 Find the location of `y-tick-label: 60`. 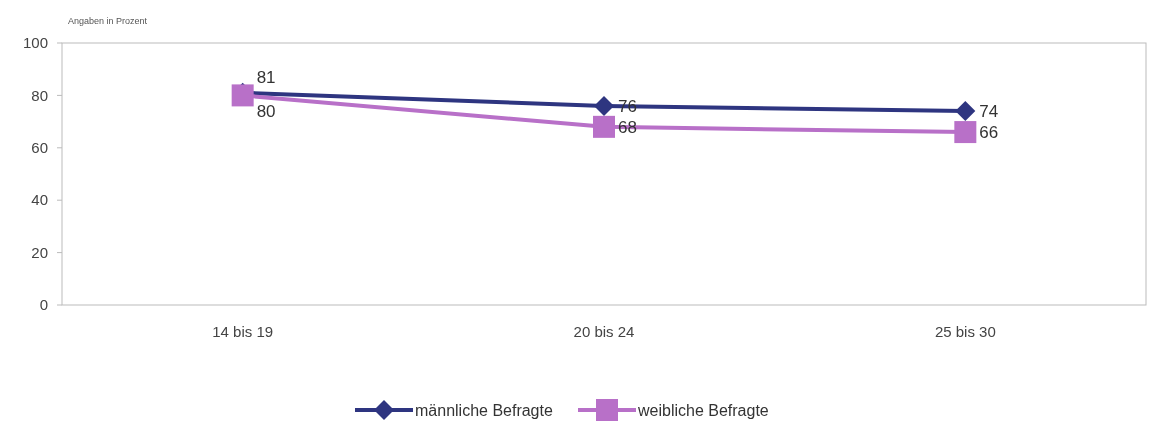

y-tick-label: 60 is located at coordinates (39, 148).